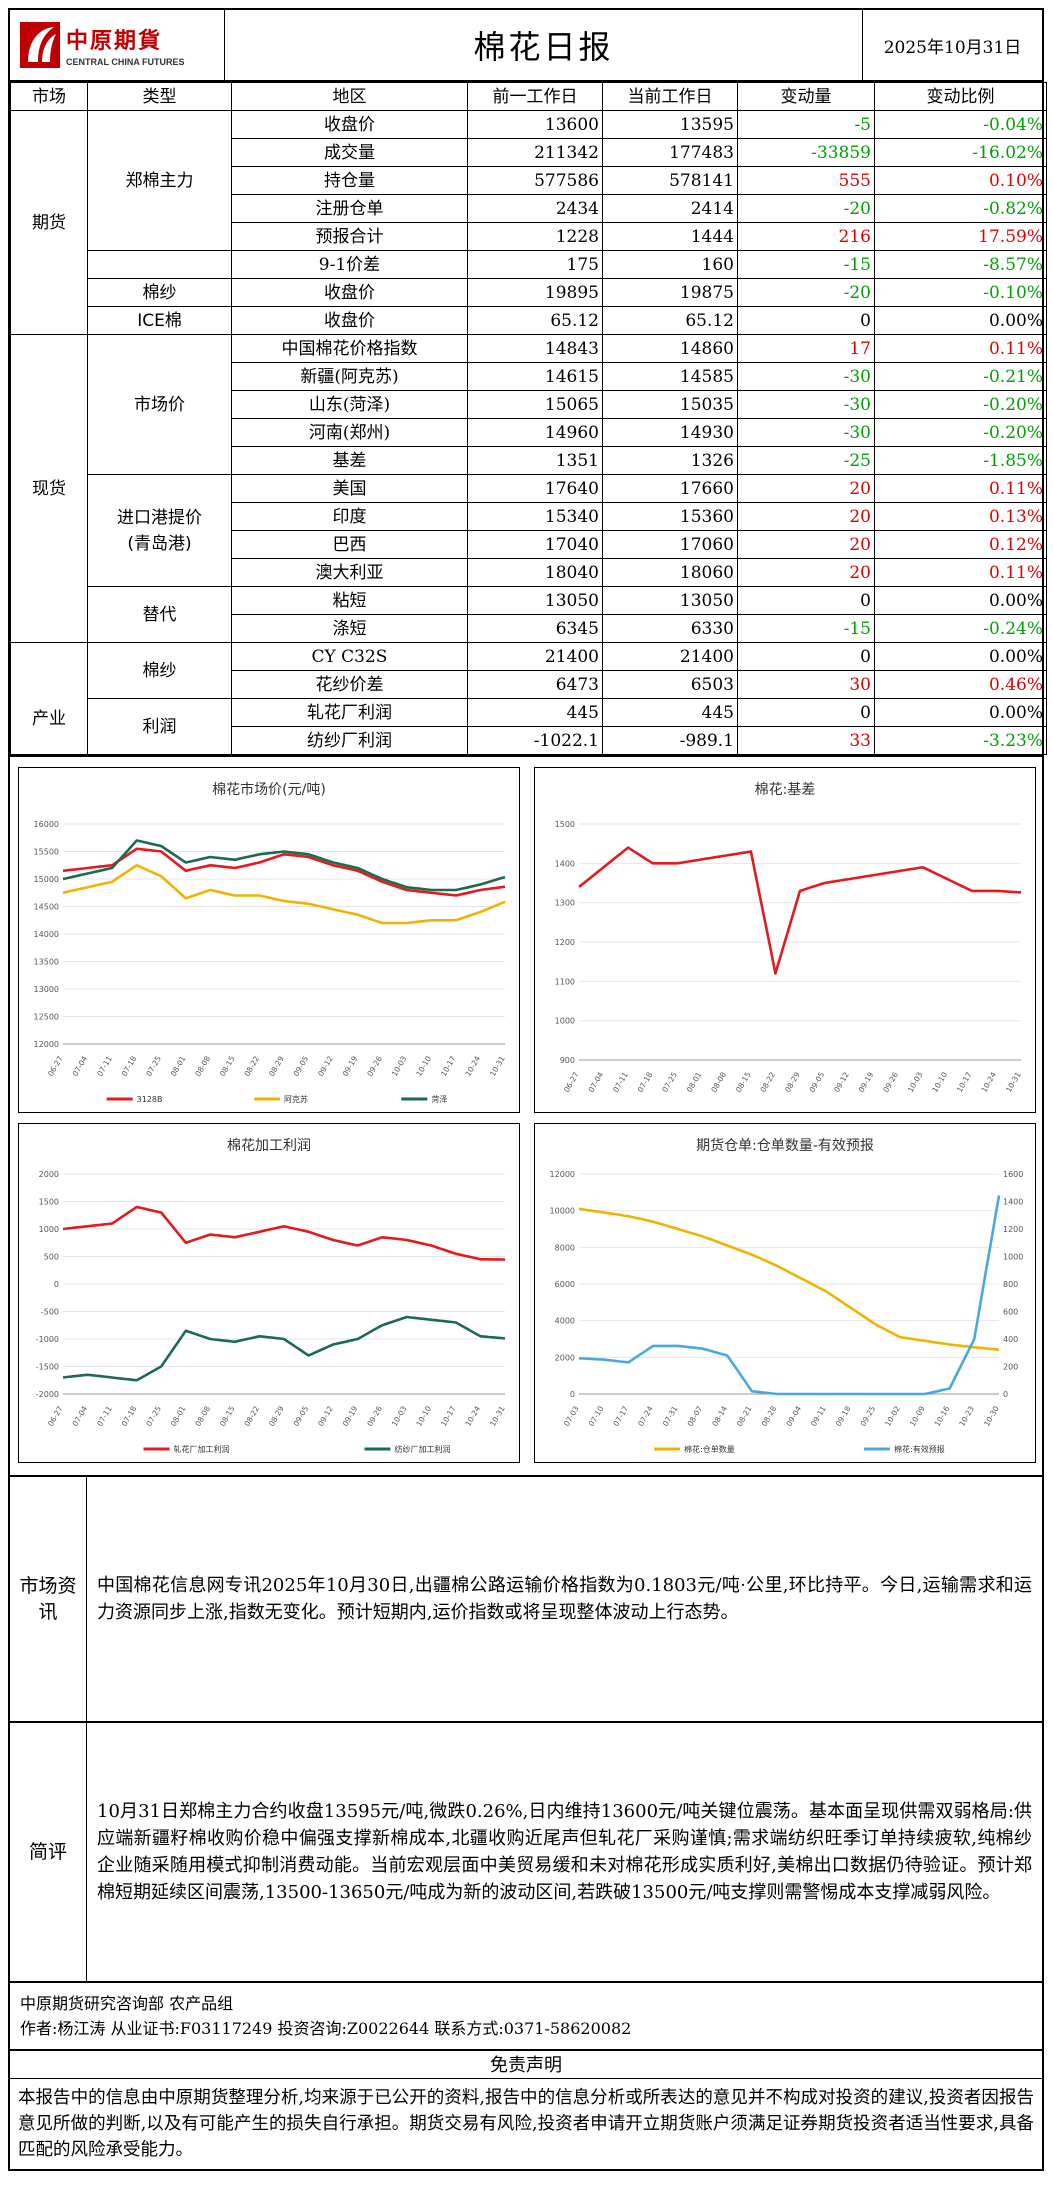  What do you see at coordinates (535, 712) in the screenshot?
I see `prev-cell: 445` at bounding box center [535, 712].